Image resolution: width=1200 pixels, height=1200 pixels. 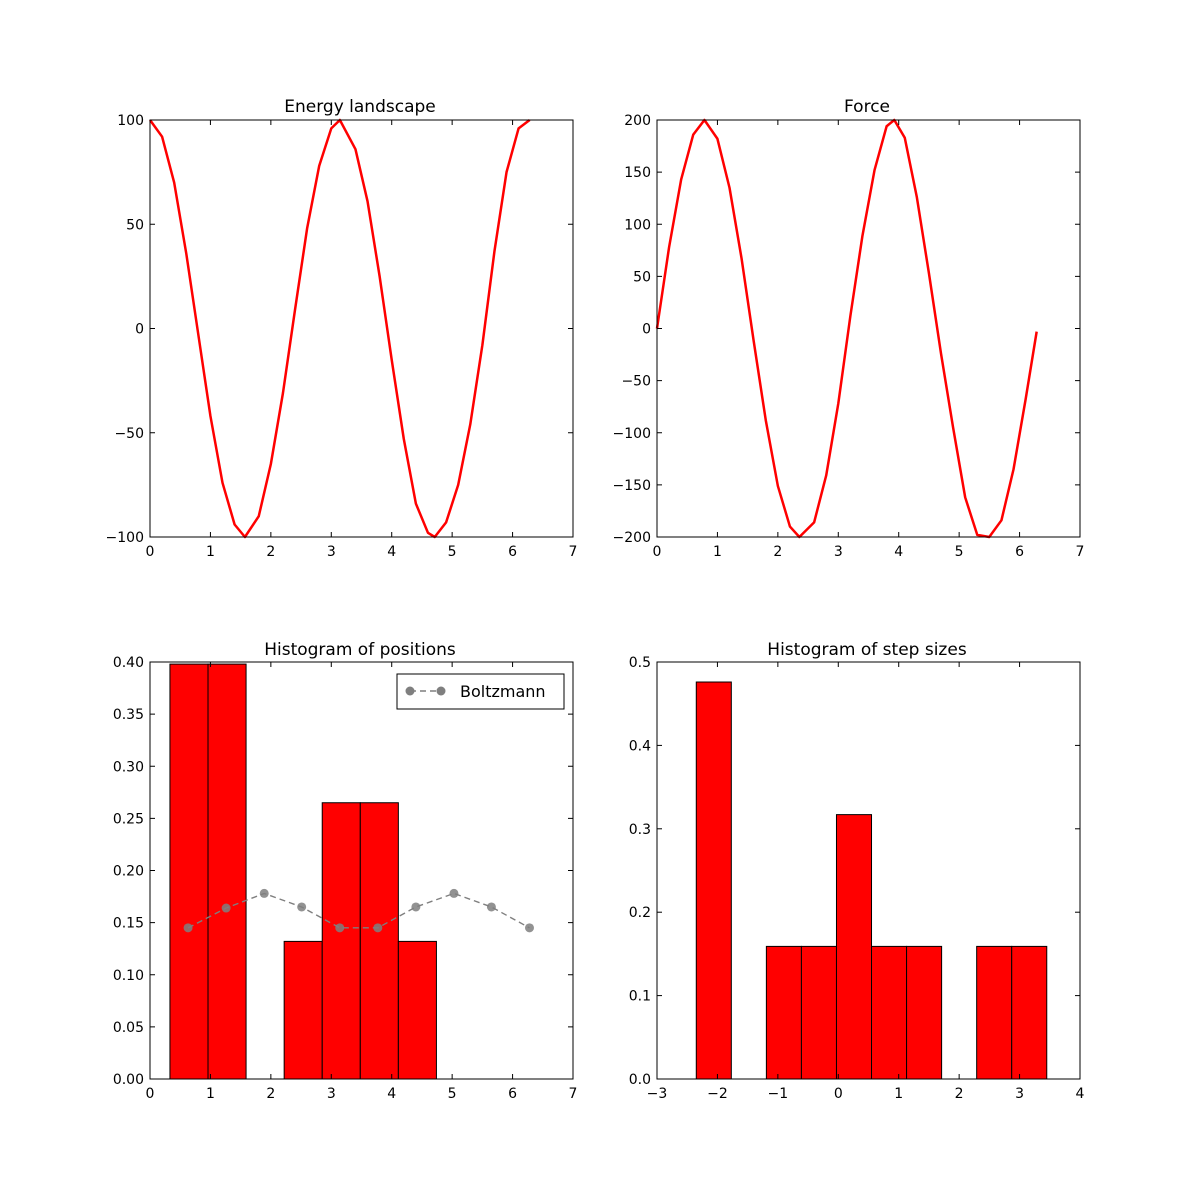 What do you see at coordinates (717, 1094) in the screenshot?
I see `x-tick-label: −2` at bounding box center [717, 1094].